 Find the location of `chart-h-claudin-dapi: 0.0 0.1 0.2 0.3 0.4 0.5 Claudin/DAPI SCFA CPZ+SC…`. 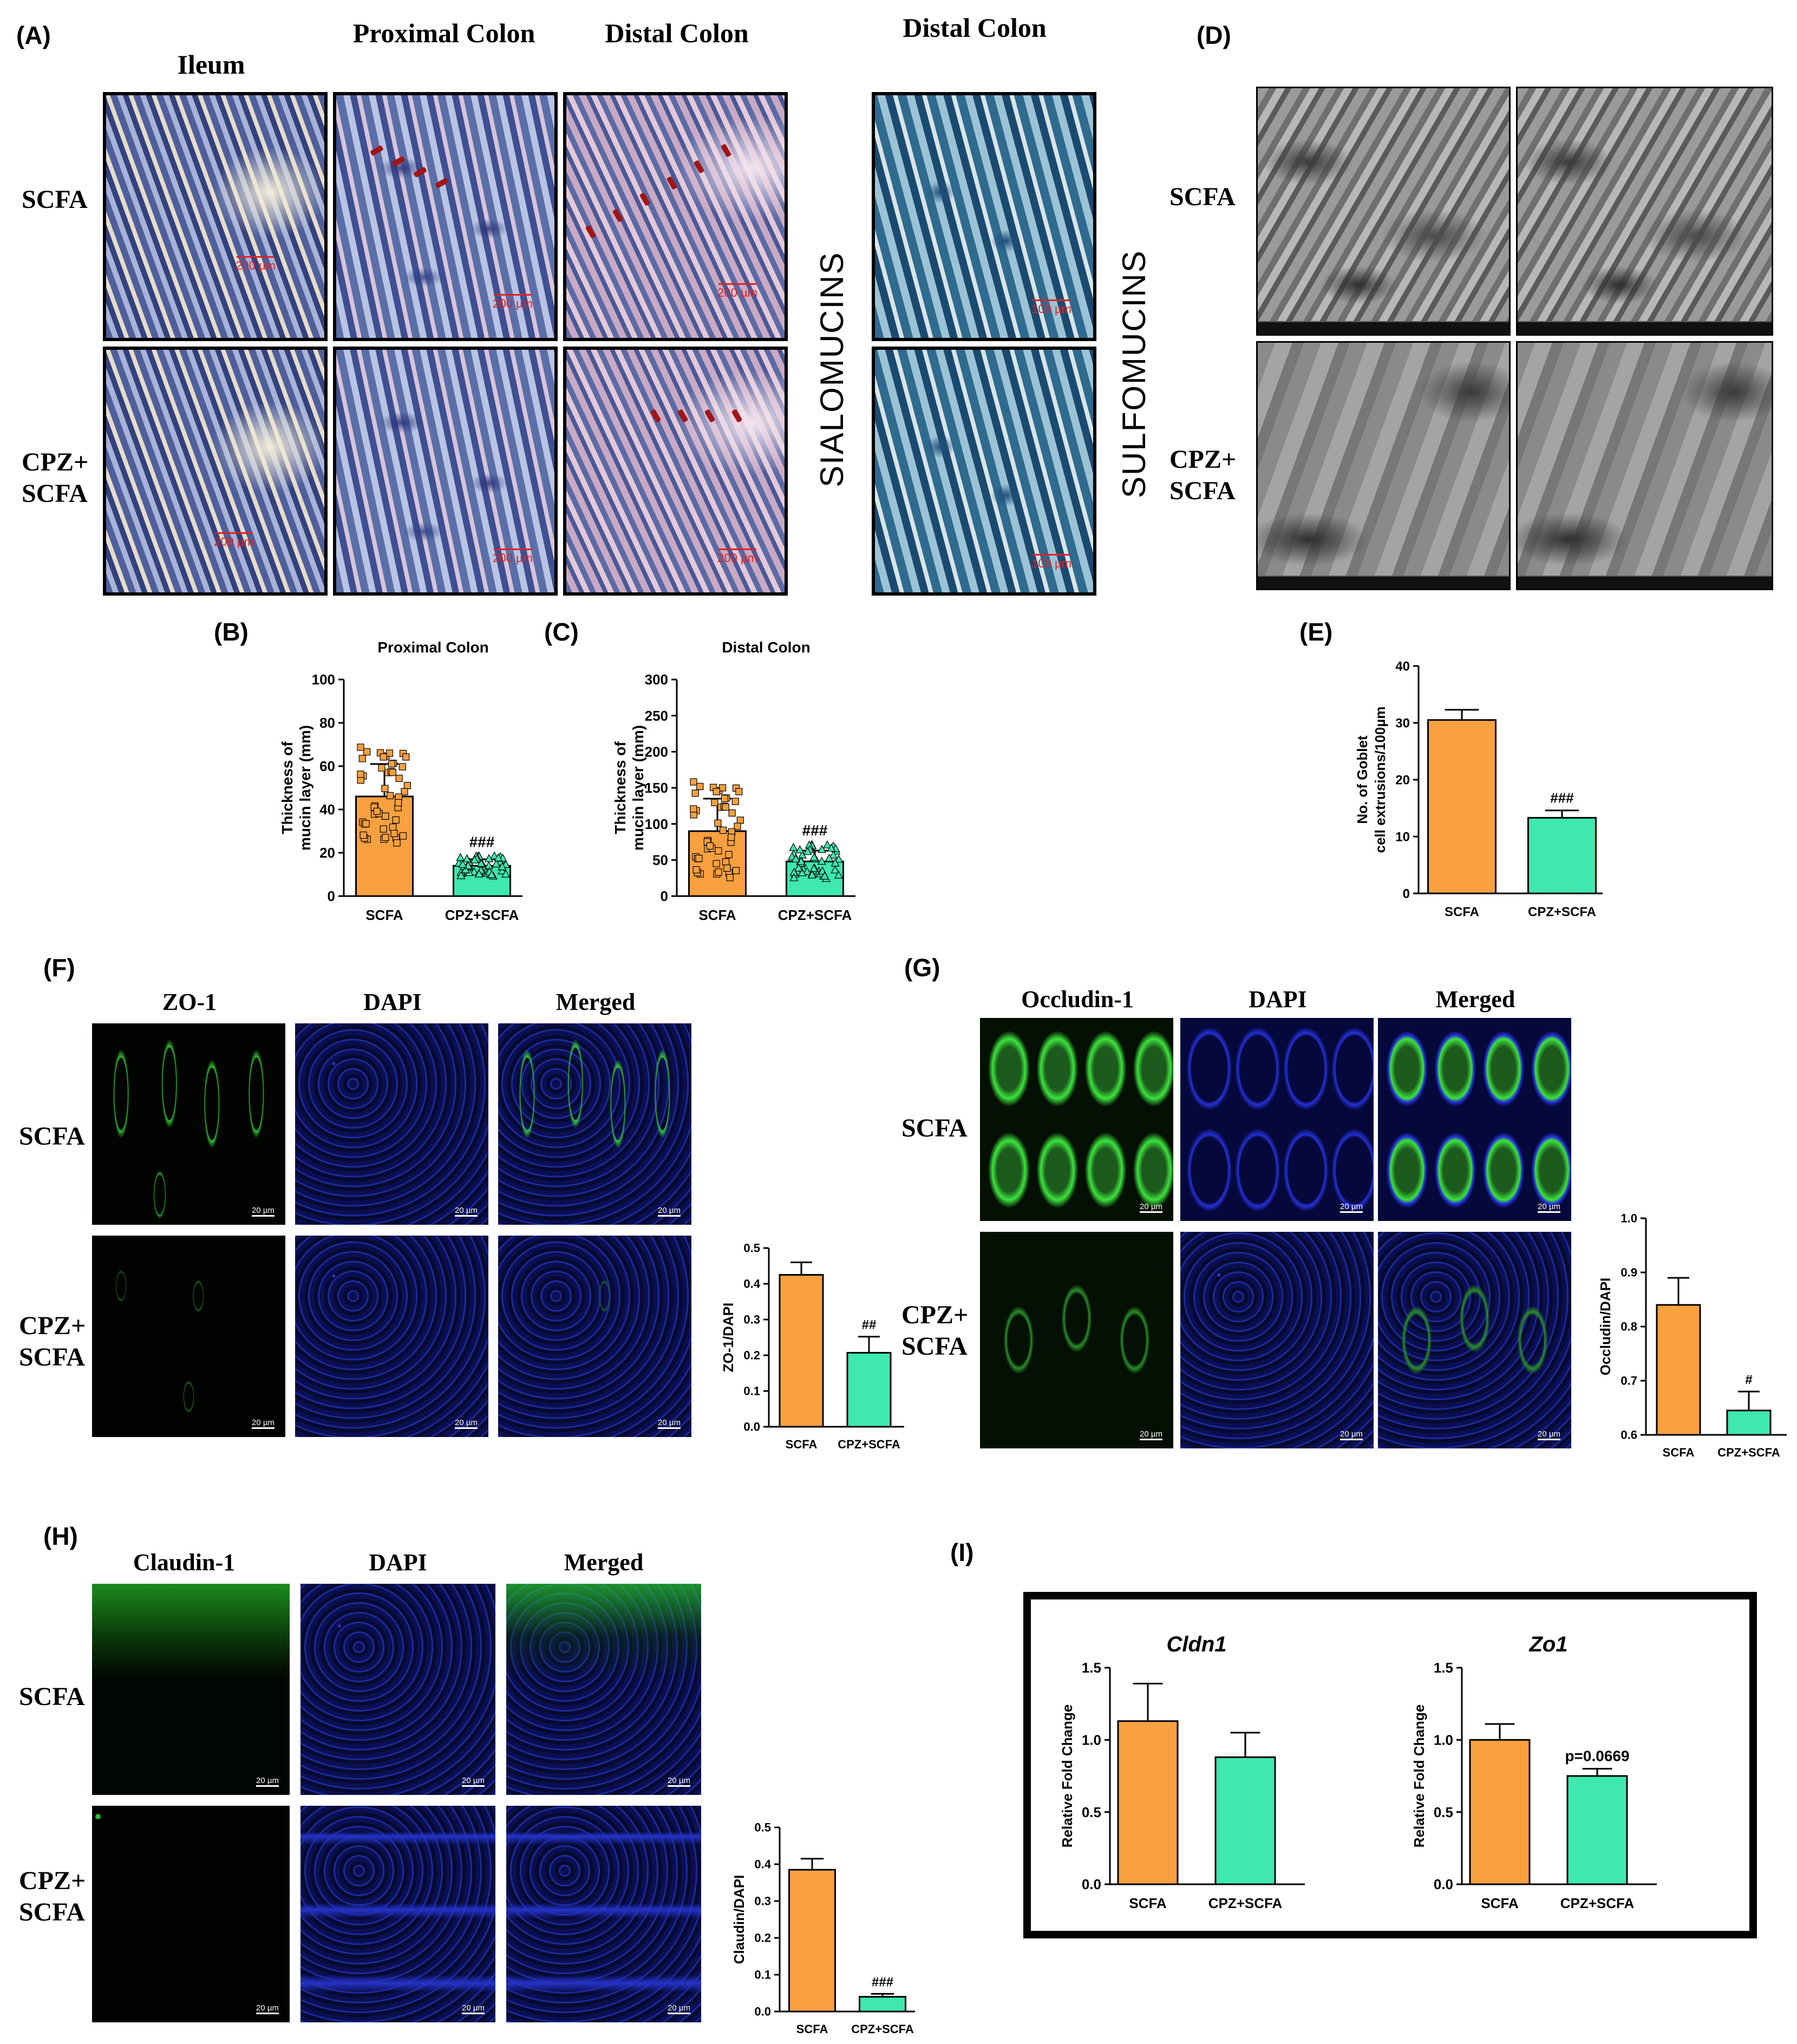

chart-h-claudin-dapi: 0.0 0.1 0.2 0.3 0.4 0.5 Claudin/DAPI SCFA CPZ+SC… is located at coordinates (823, 1928).